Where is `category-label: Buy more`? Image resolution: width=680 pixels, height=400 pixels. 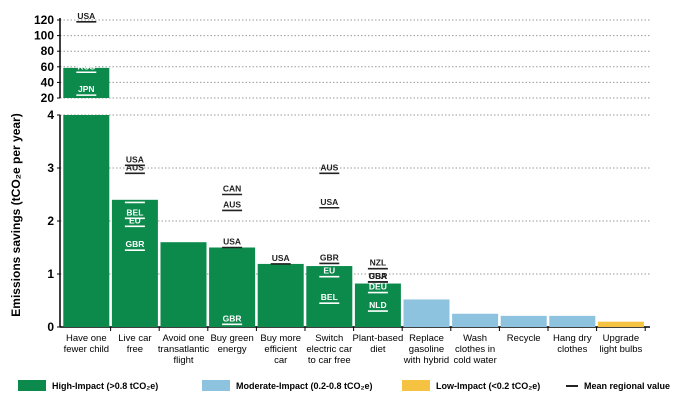
category-label: Buy more is located at coordinates (280, 338).